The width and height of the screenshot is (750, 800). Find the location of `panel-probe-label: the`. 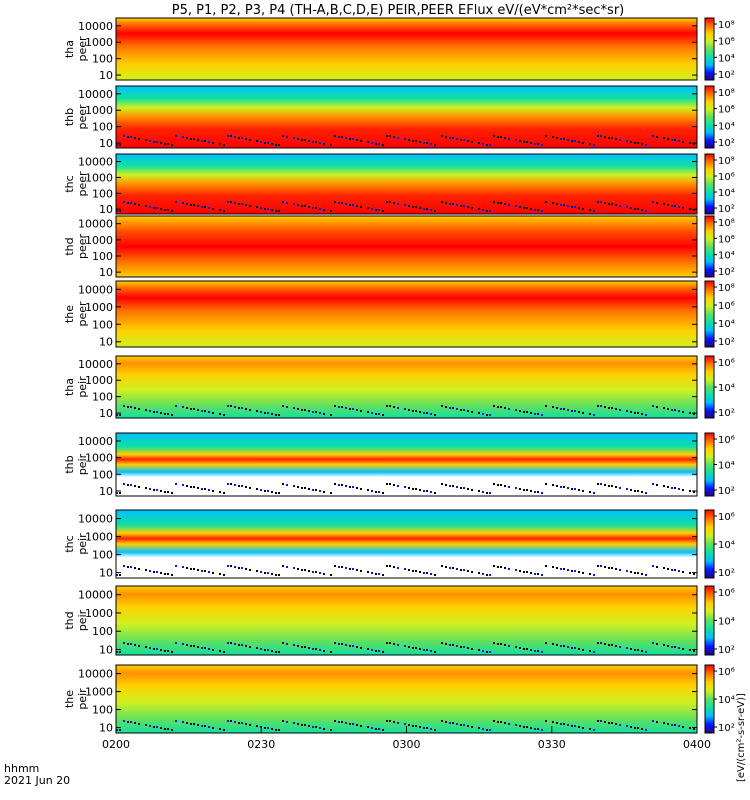

panel-probe-label: the is located at coordinates (69, 314).